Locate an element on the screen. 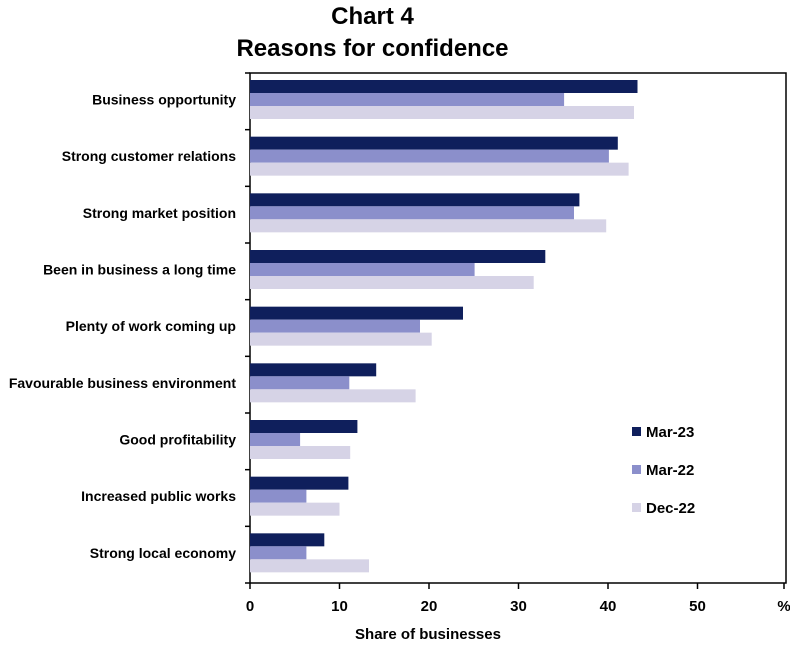  x-tick-label: 40 is located at coordinates (608, 606).